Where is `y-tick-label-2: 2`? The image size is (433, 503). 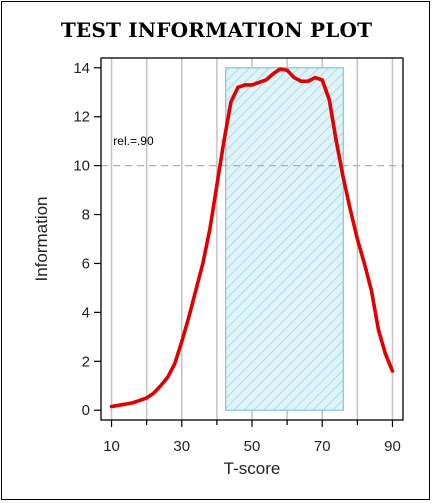 y-tick-label-2: 2 is located at coordinates (86, 361).